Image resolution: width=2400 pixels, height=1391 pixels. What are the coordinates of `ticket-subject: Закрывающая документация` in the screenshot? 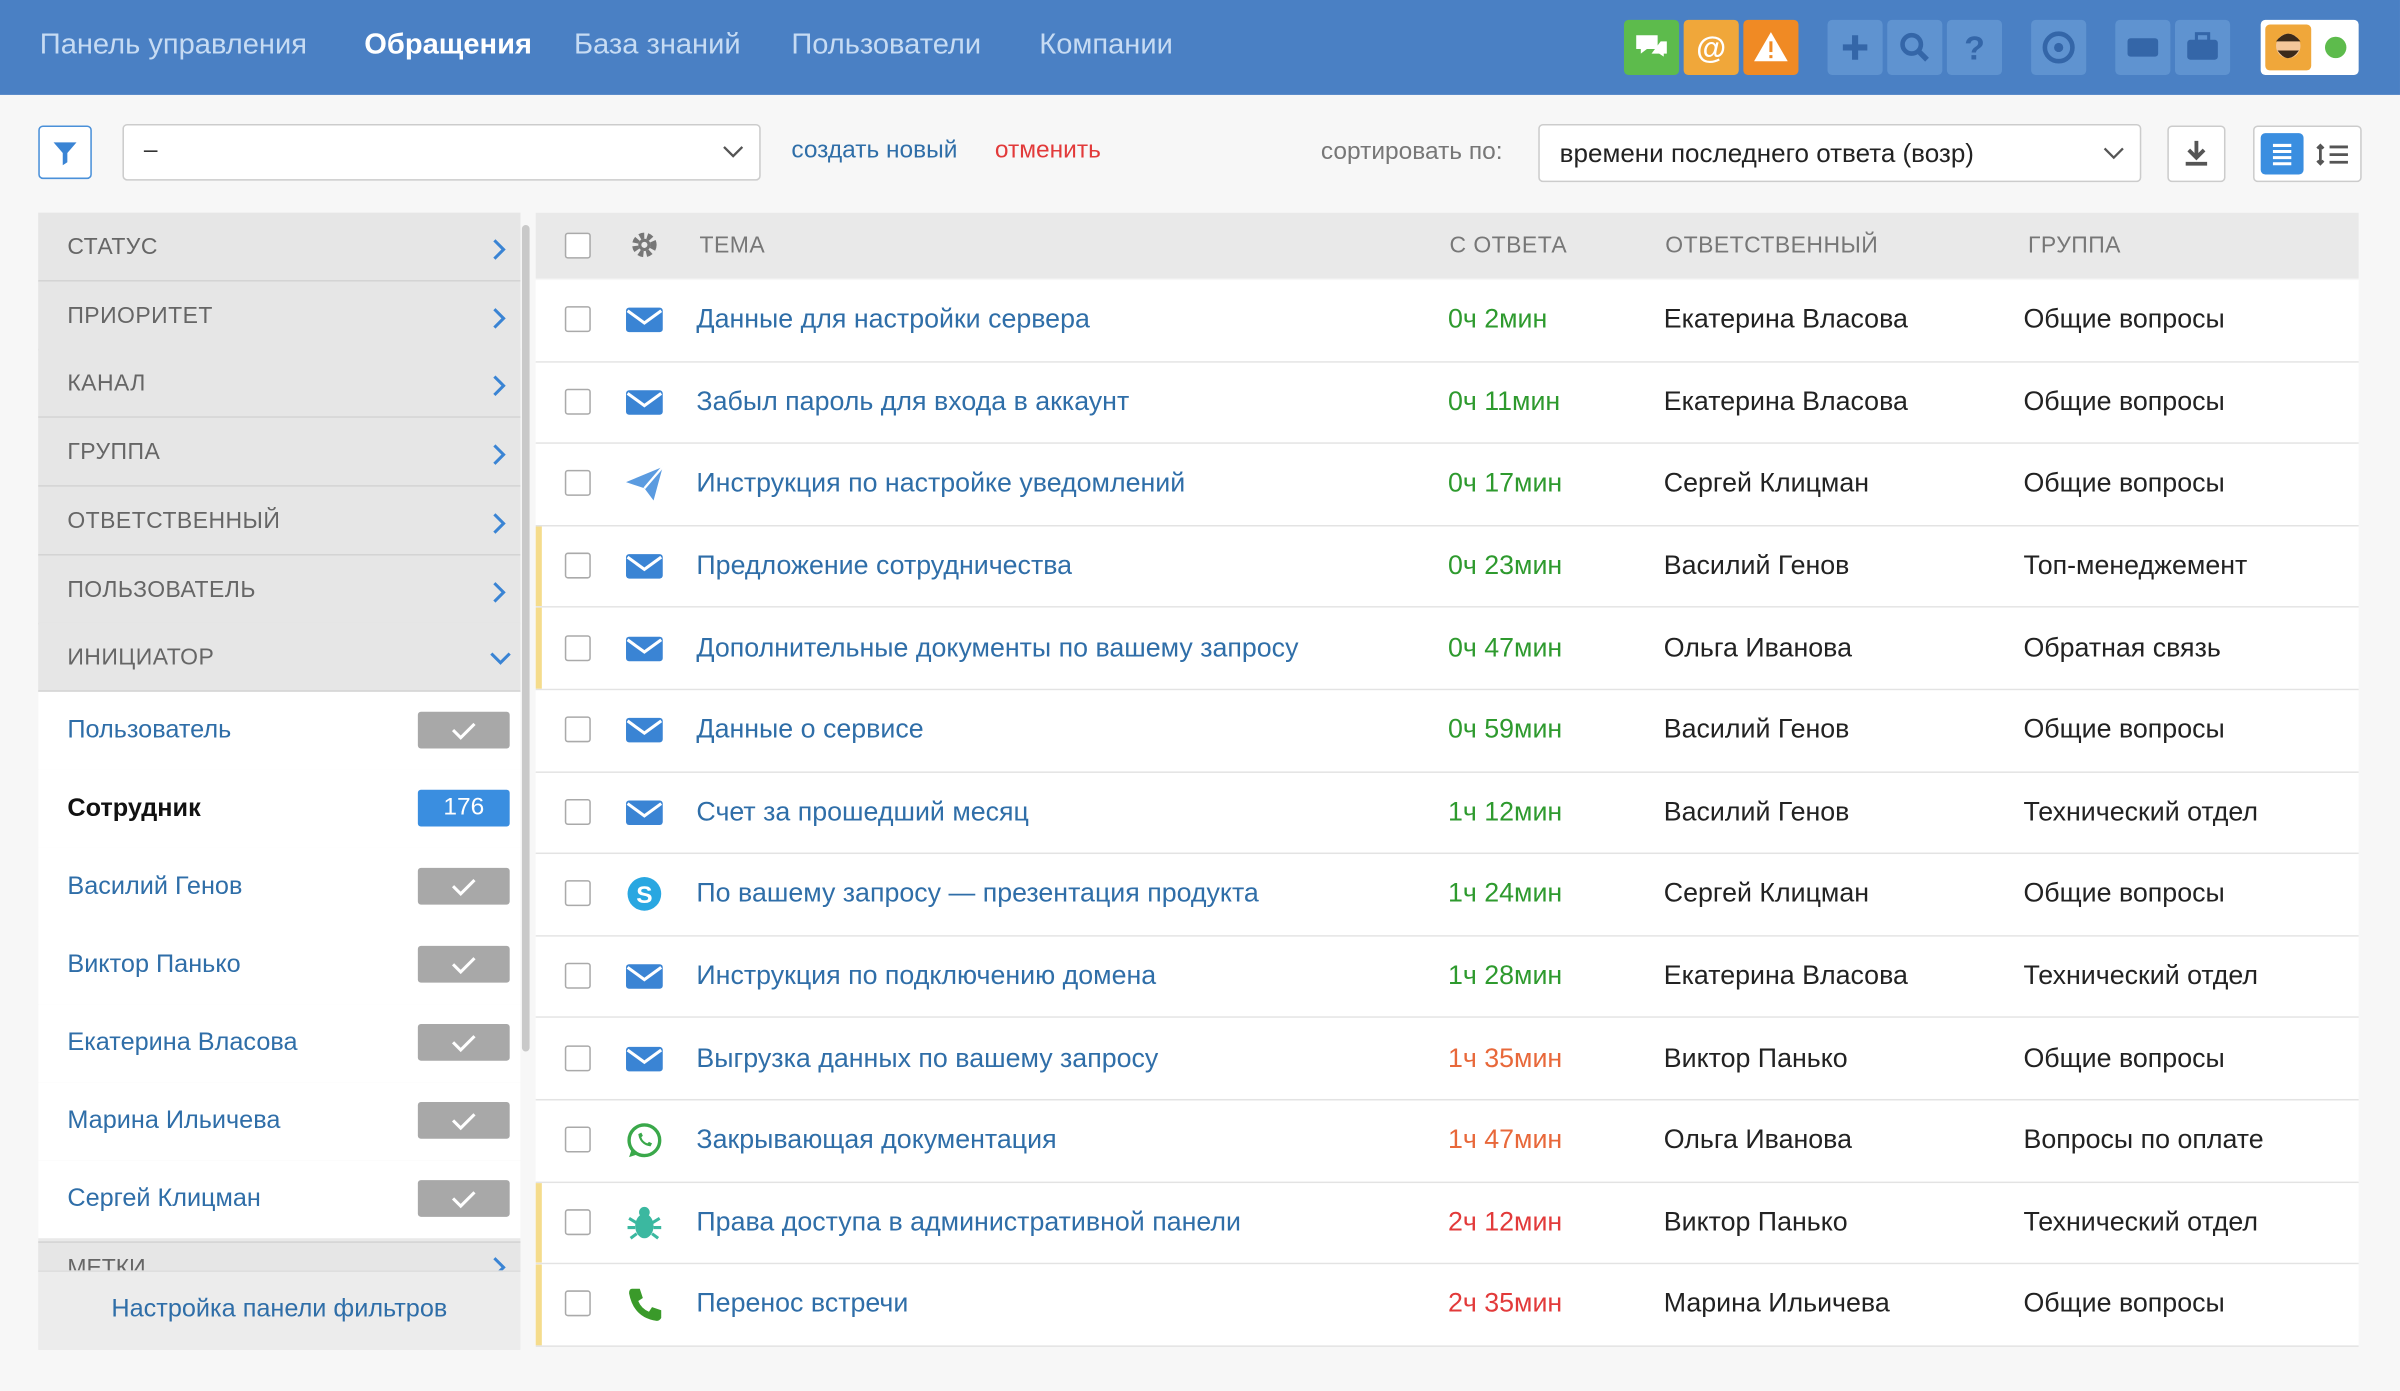 It's located at (876, 1139).